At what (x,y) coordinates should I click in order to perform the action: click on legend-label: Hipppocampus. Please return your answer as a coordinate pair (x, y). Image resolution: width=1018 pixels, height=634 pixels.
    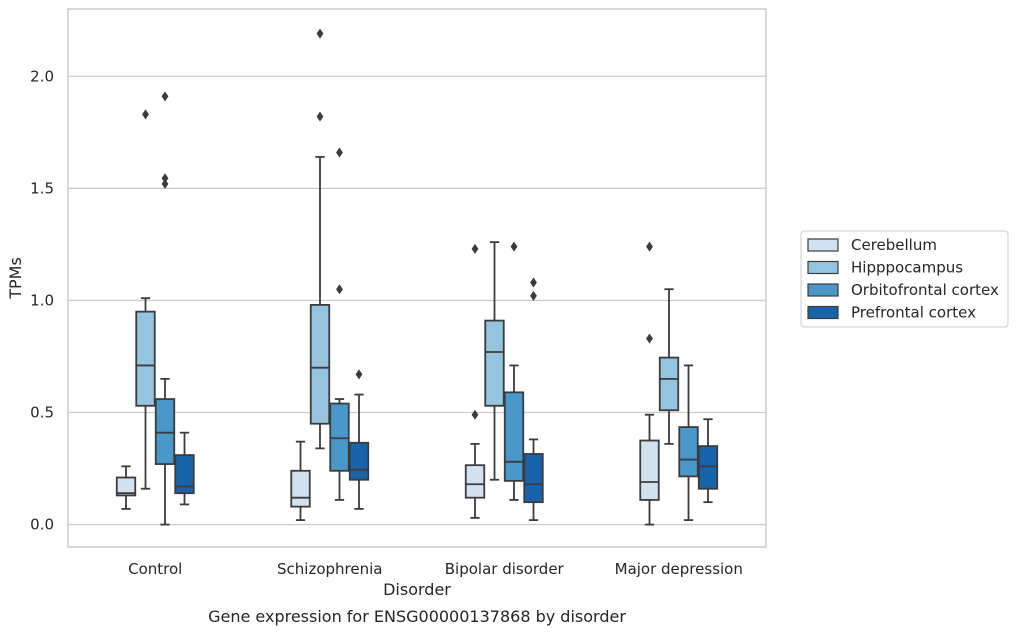
    Looking at the image, I should click on (907, 268).